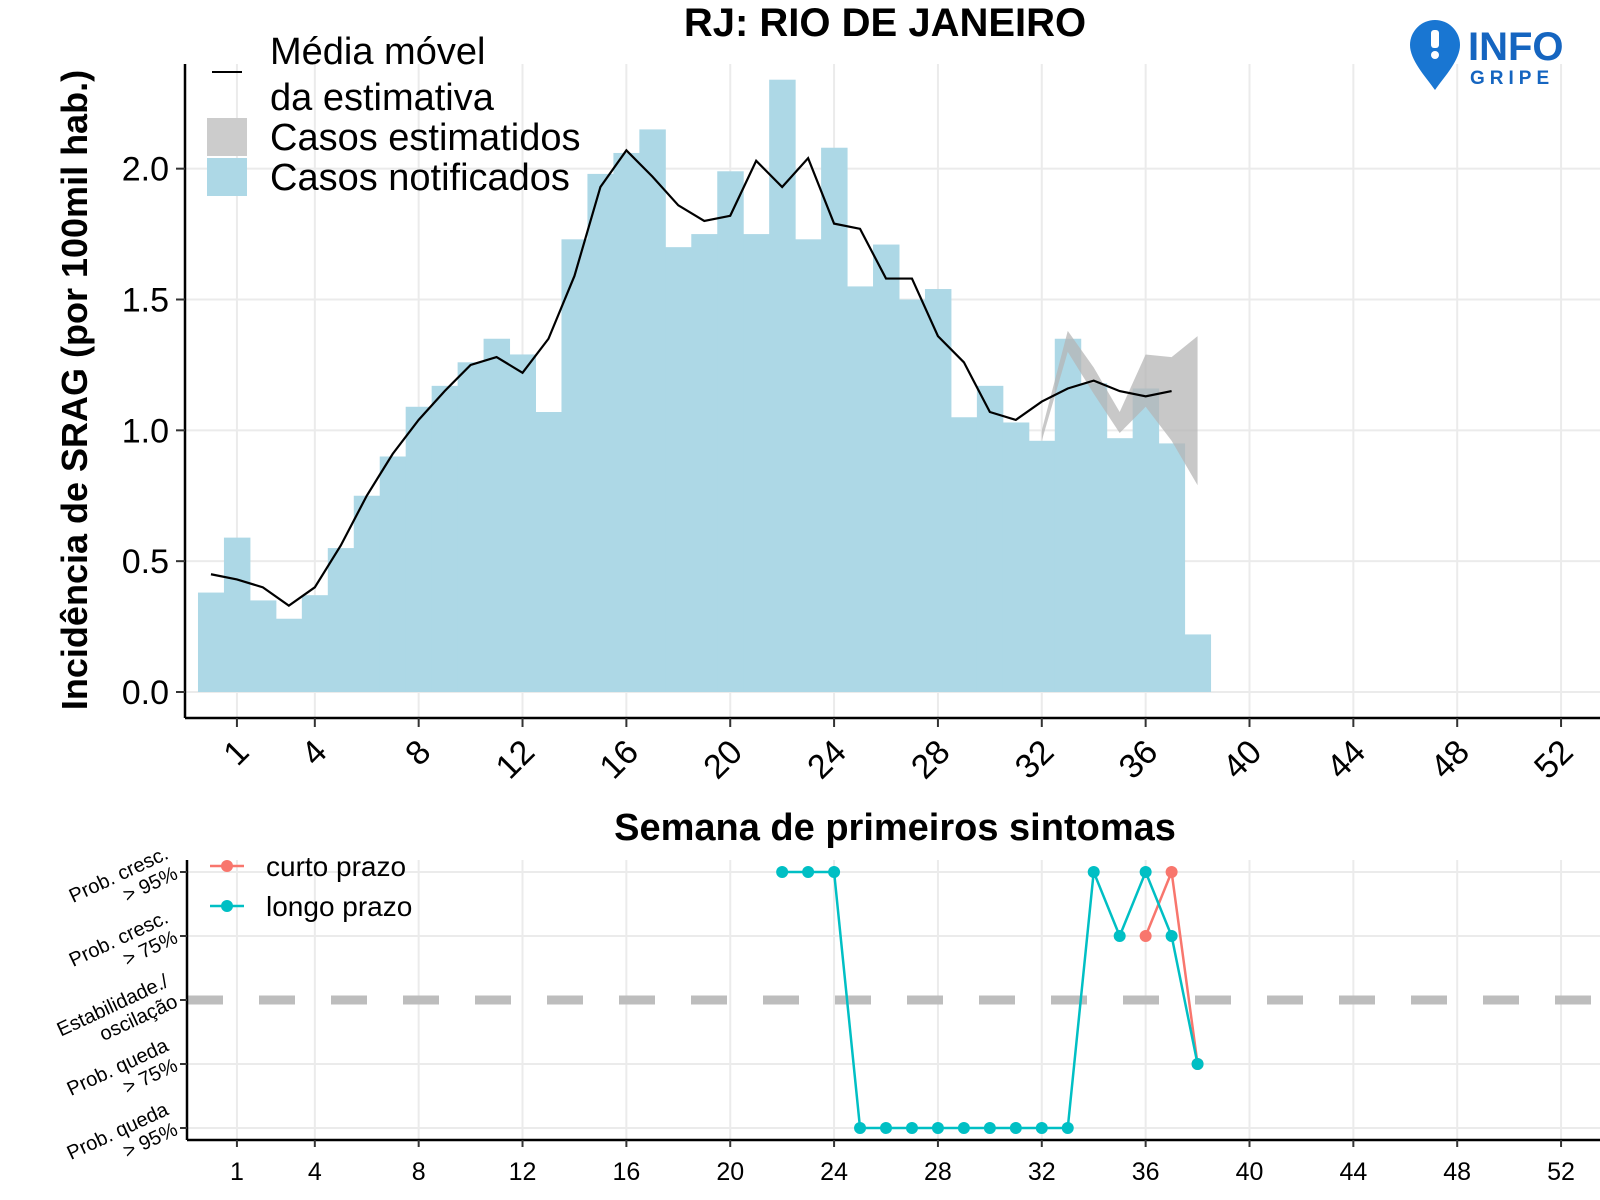  I want to click on trend-x-tick-label: 24, so click(834, 1172).